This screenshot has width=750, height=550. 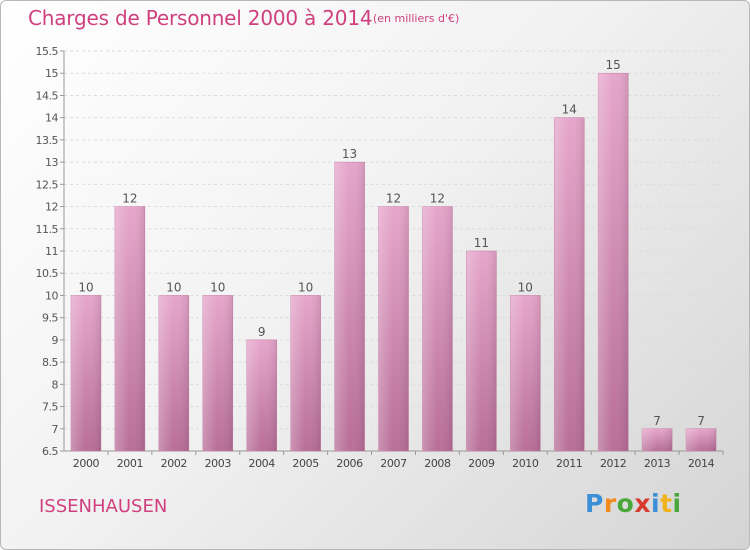 What do you see at coordinates (262, 332) in the screenshot?
I see `bar-value-label: 9` at bounding box center [262, 332].